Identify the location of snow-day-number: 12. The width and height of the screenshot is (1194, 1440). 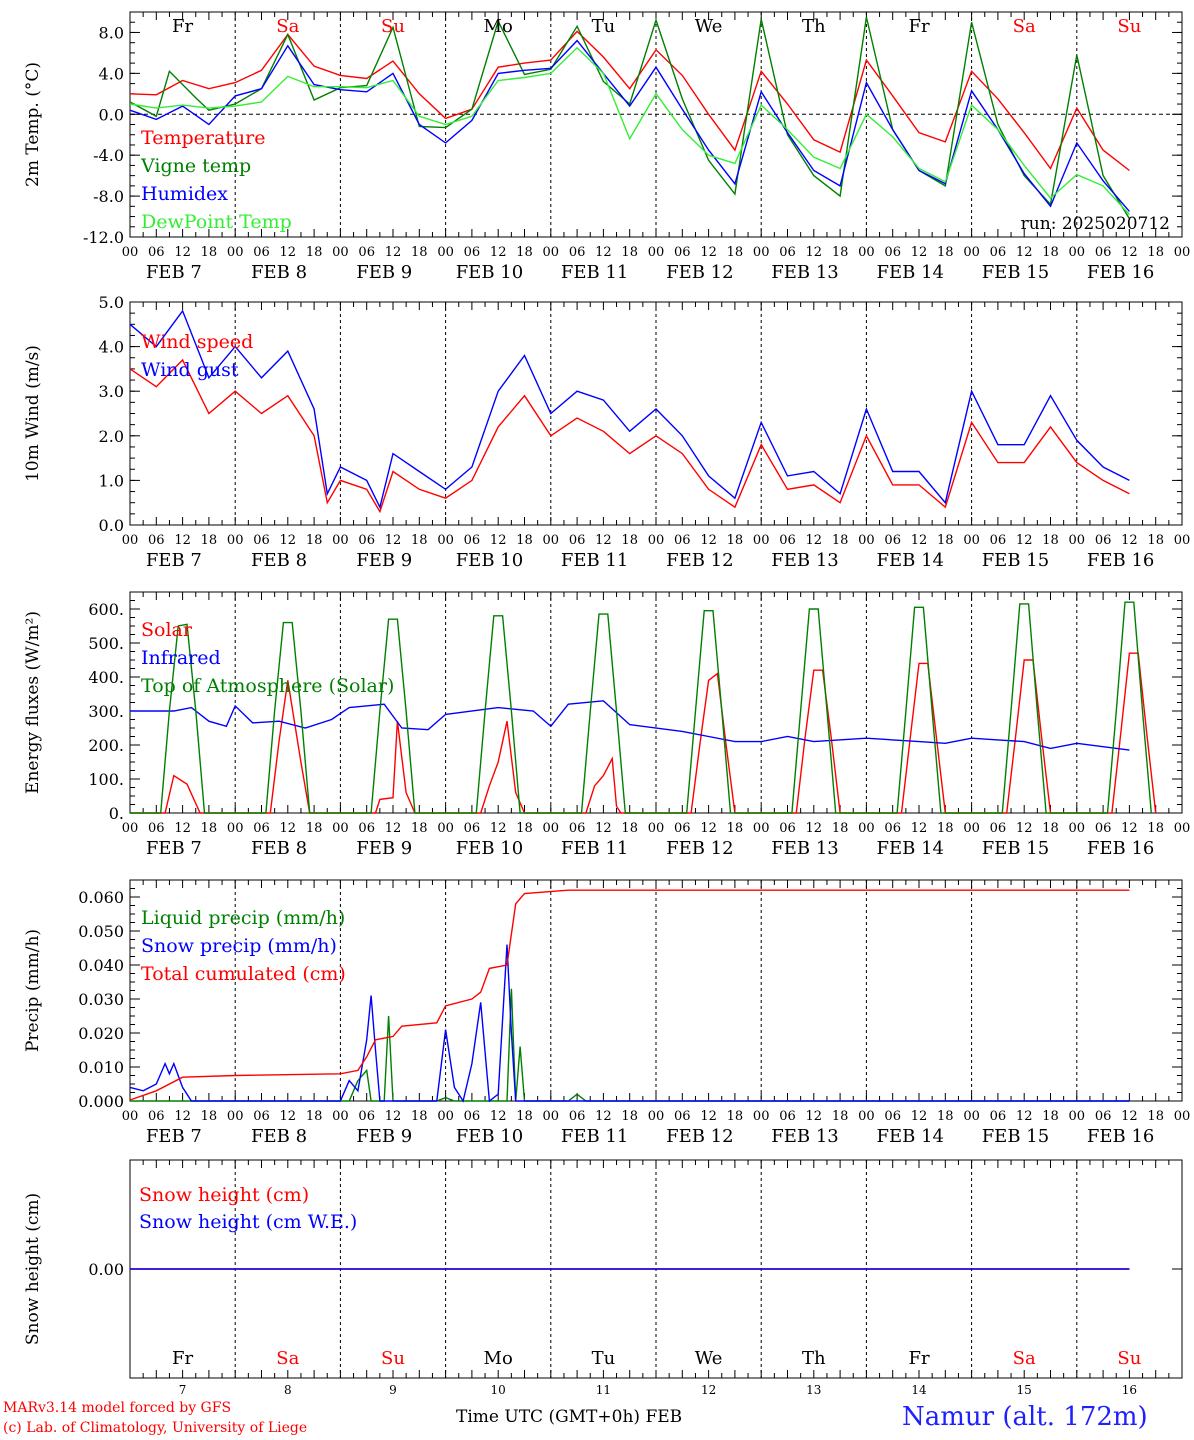
(708, 1390).